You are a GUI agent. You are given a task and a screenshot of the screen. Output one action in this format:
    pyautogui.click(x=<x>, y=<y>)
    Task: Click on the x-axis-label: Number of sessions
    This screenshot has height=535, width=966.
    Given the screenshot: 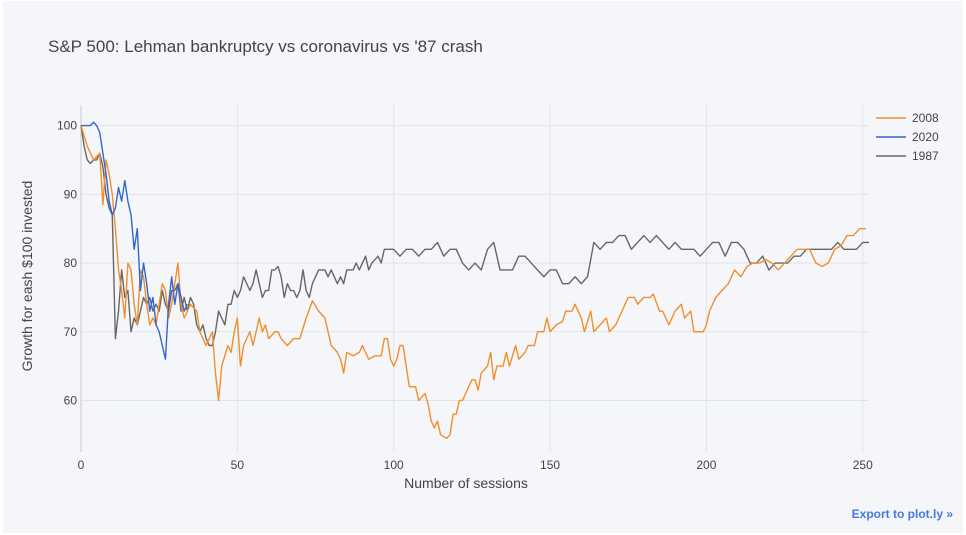 What is the action you would take?
    pyautogui.click(x=466, y=483)
    